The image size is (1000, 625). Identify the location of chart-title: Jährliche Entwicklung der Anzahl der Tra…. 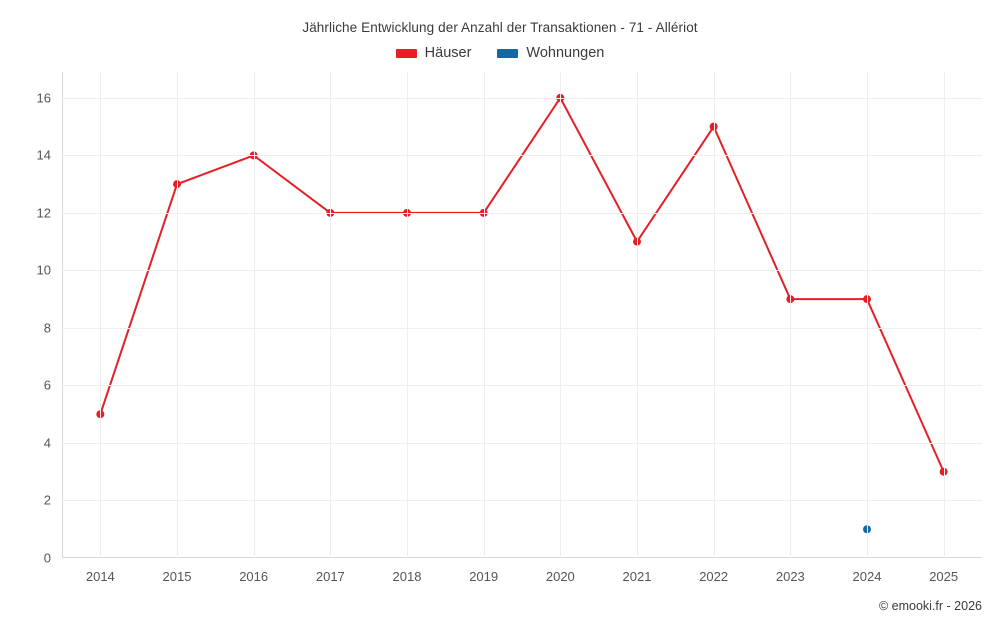
(500, 27).